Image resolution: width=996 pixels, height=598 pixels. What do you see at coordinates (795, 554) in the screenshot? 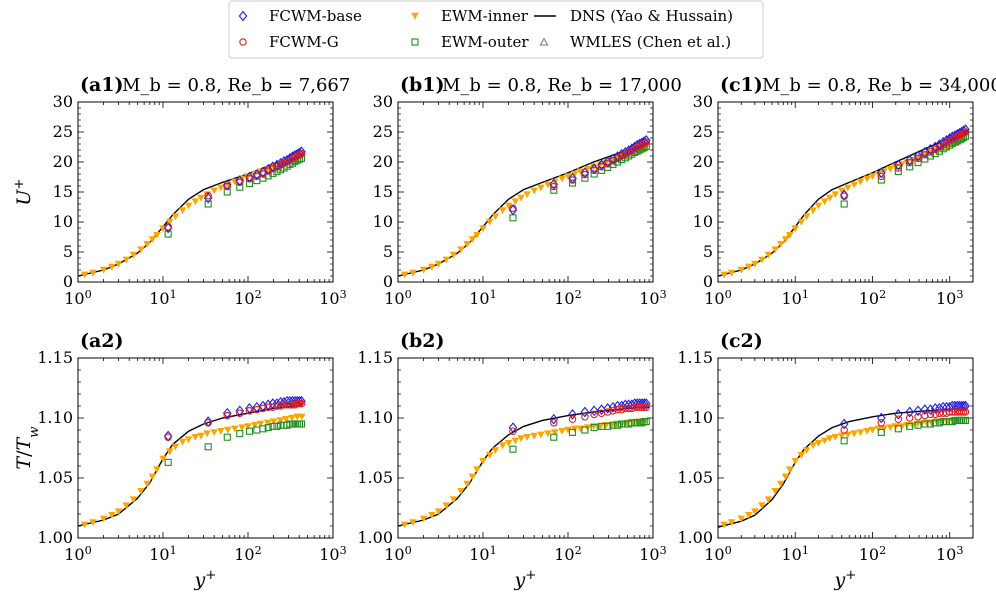
I see `x-tick-label: 10¹` at bounding box center [795, 554].